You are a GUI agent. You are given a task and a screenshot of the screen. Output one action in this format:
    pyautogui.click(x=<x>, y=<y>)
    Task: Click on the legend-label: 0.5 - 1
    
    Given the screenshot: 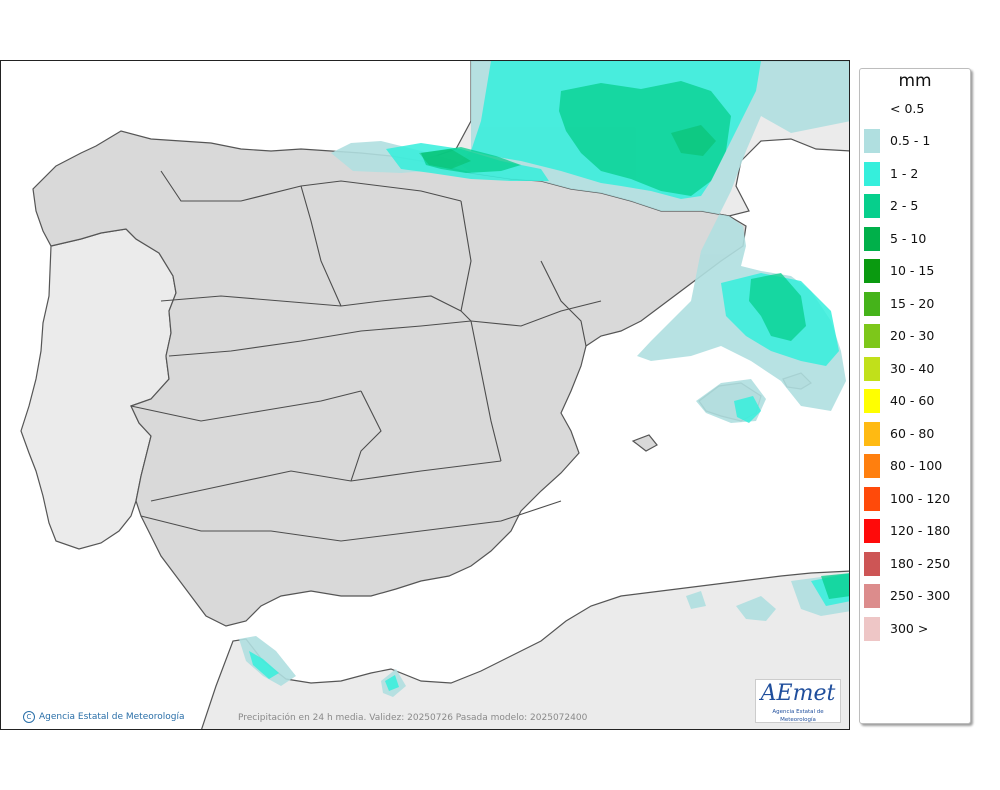 What is the action you would take?
    pyautogui.click(x=910, y=140)
    